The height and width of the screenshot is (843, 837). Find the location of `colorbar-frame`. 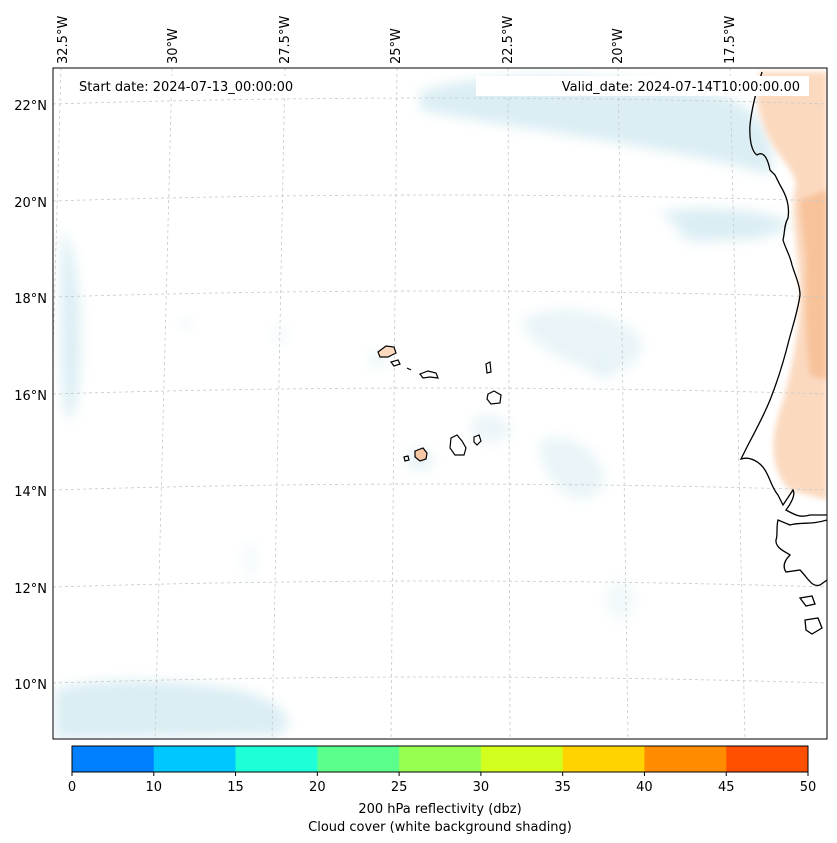

colorbar-frame is located at coordinates (440, 759).